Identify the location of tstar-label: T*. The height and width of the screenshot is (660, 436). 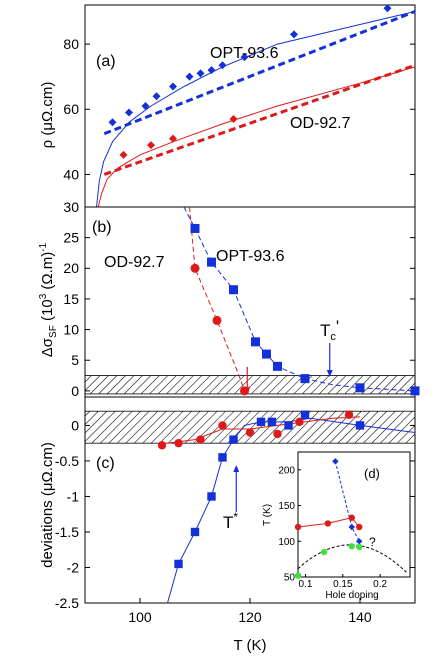
(230, 521).